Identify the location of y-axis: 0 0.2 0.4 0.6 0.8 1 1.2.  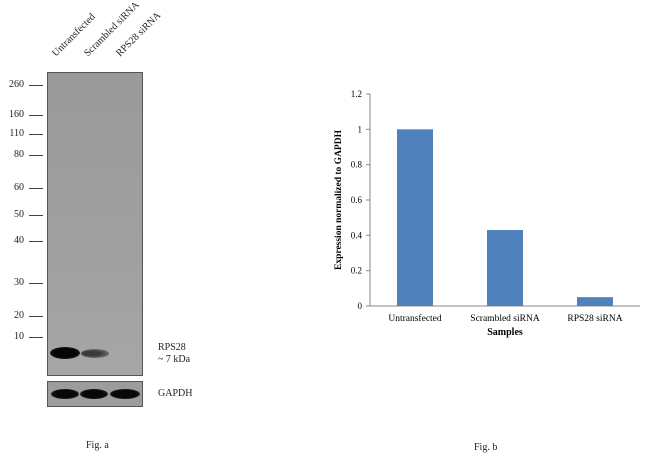
(361, 200).